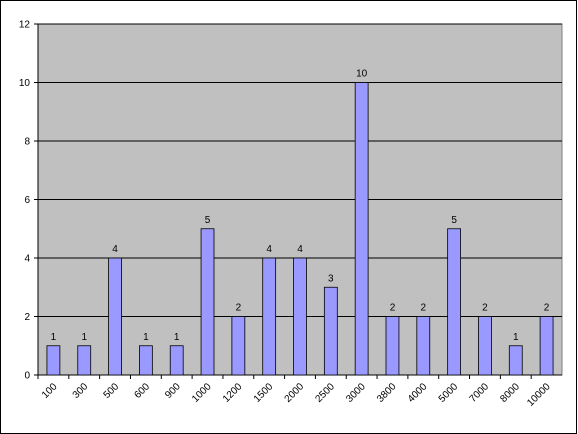 The height and width of the screenshot is (434, 578). I want to click on data-label: 10, so click(362, 74).